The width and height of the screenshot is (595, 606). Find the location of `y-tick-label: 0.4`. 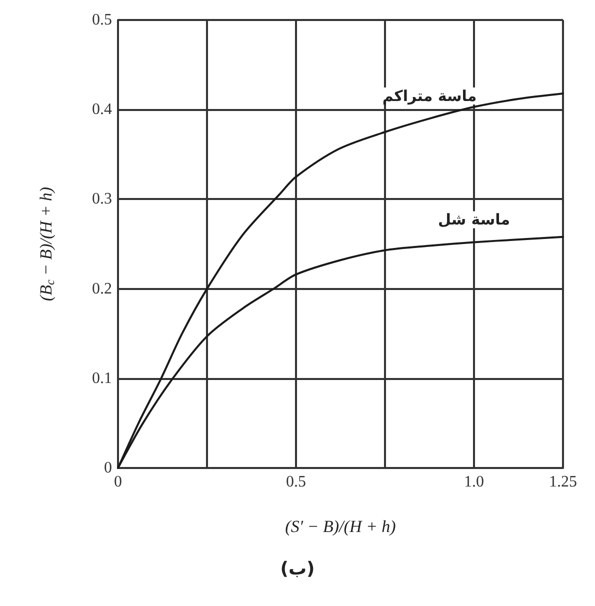

y-tick-label: 0.4 is located at coordinates (102, 109).